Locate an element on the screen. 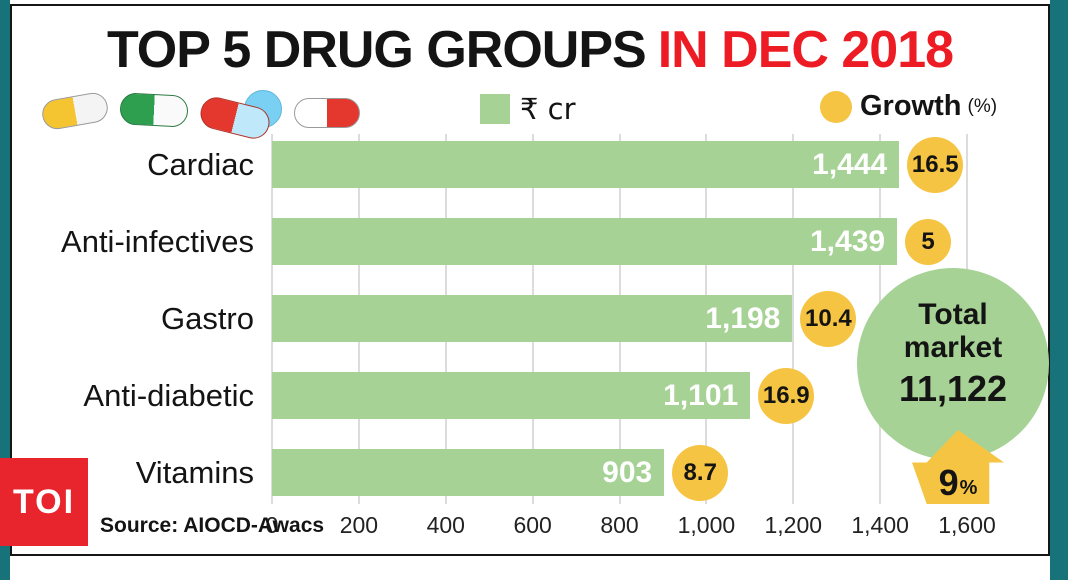 This screenshot has width=1068, height=580. bar-track: 1,439 5 is located at coordinates (619, 241).